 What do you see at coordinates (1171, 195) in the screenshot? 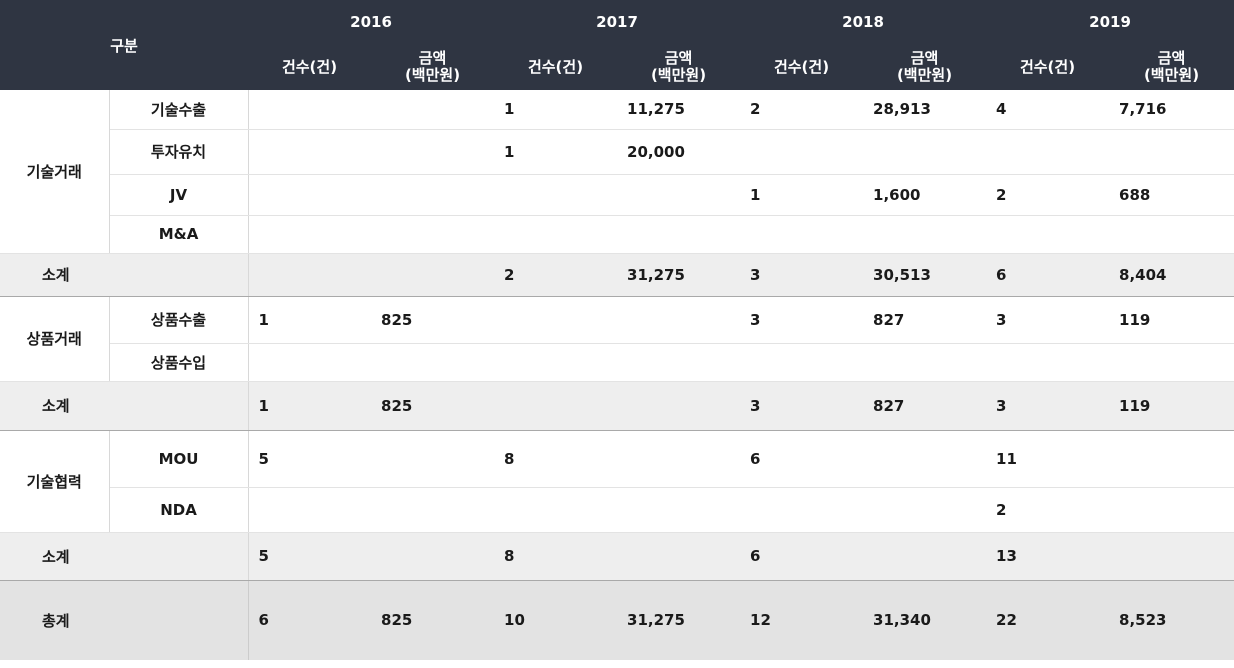
I see `amount-cell: 688` at bounding box center [1171, 195].